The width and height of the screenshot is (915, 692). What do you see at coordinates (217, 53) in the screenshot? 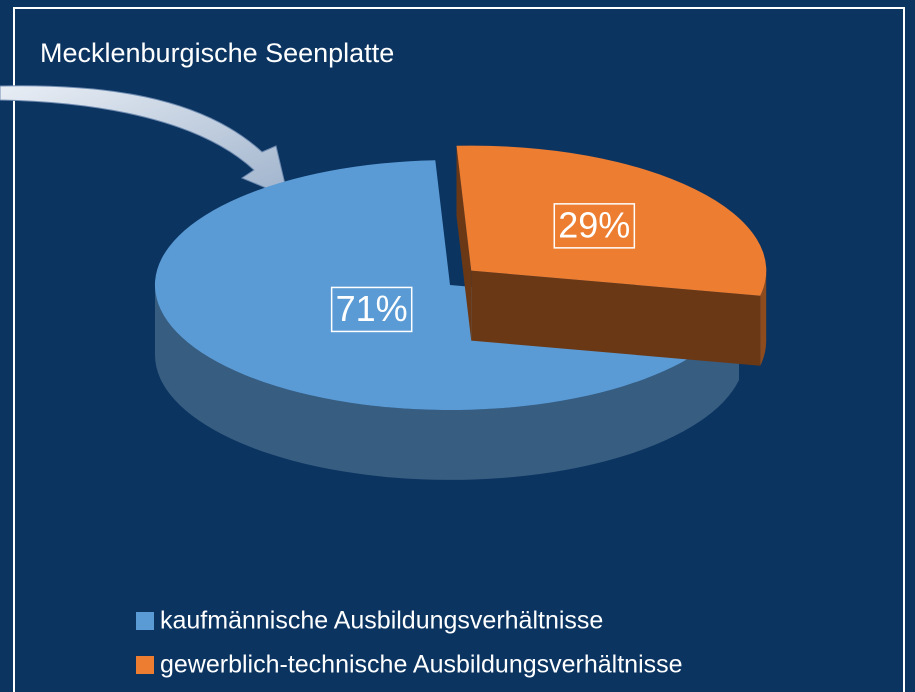
I see `chart-title: Mecklenburgische Seenplatte` at bounding box center [217, 53].